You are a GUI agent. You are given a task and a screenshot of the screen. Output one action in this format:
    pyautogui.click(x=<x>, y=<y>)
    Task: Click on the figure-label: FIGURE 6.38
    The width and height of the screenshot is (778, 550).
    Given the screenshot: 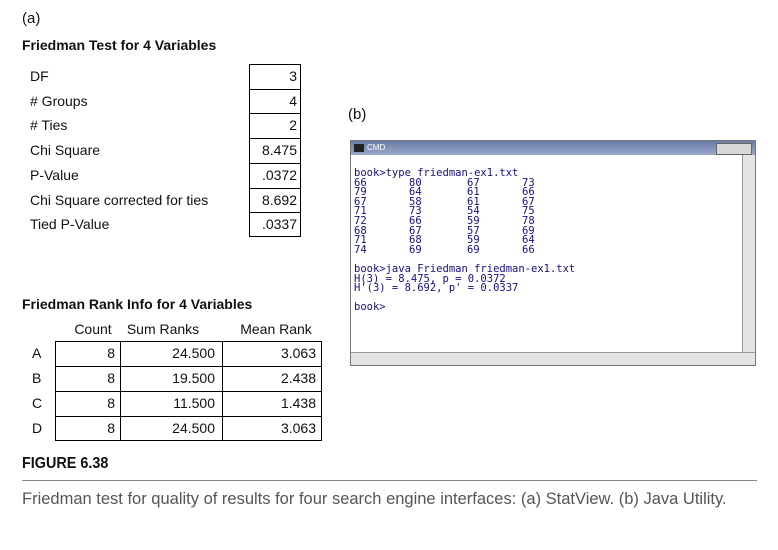 What is the action you would take?
    pyautogui.click(x=65, y=463)
    